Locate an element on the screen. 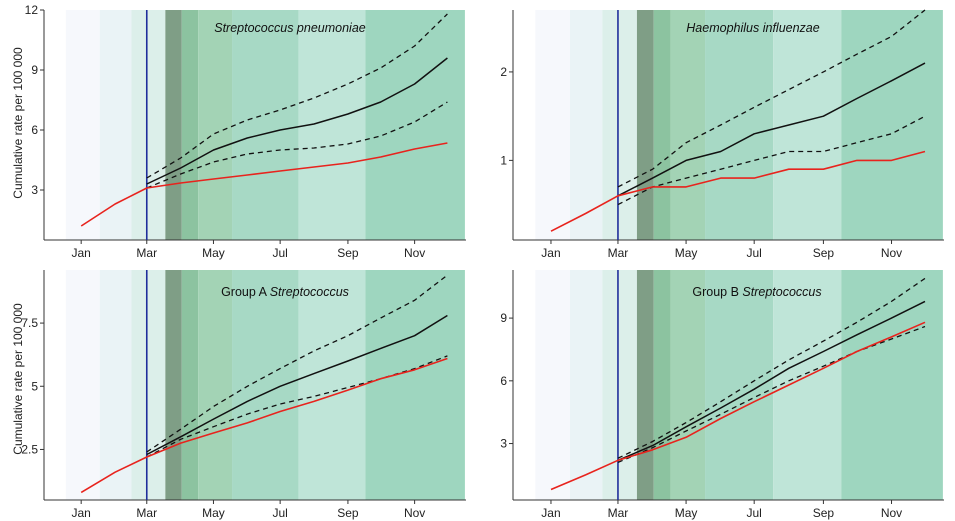  y-tick-label: 5 is located at coordinates (34, 386).